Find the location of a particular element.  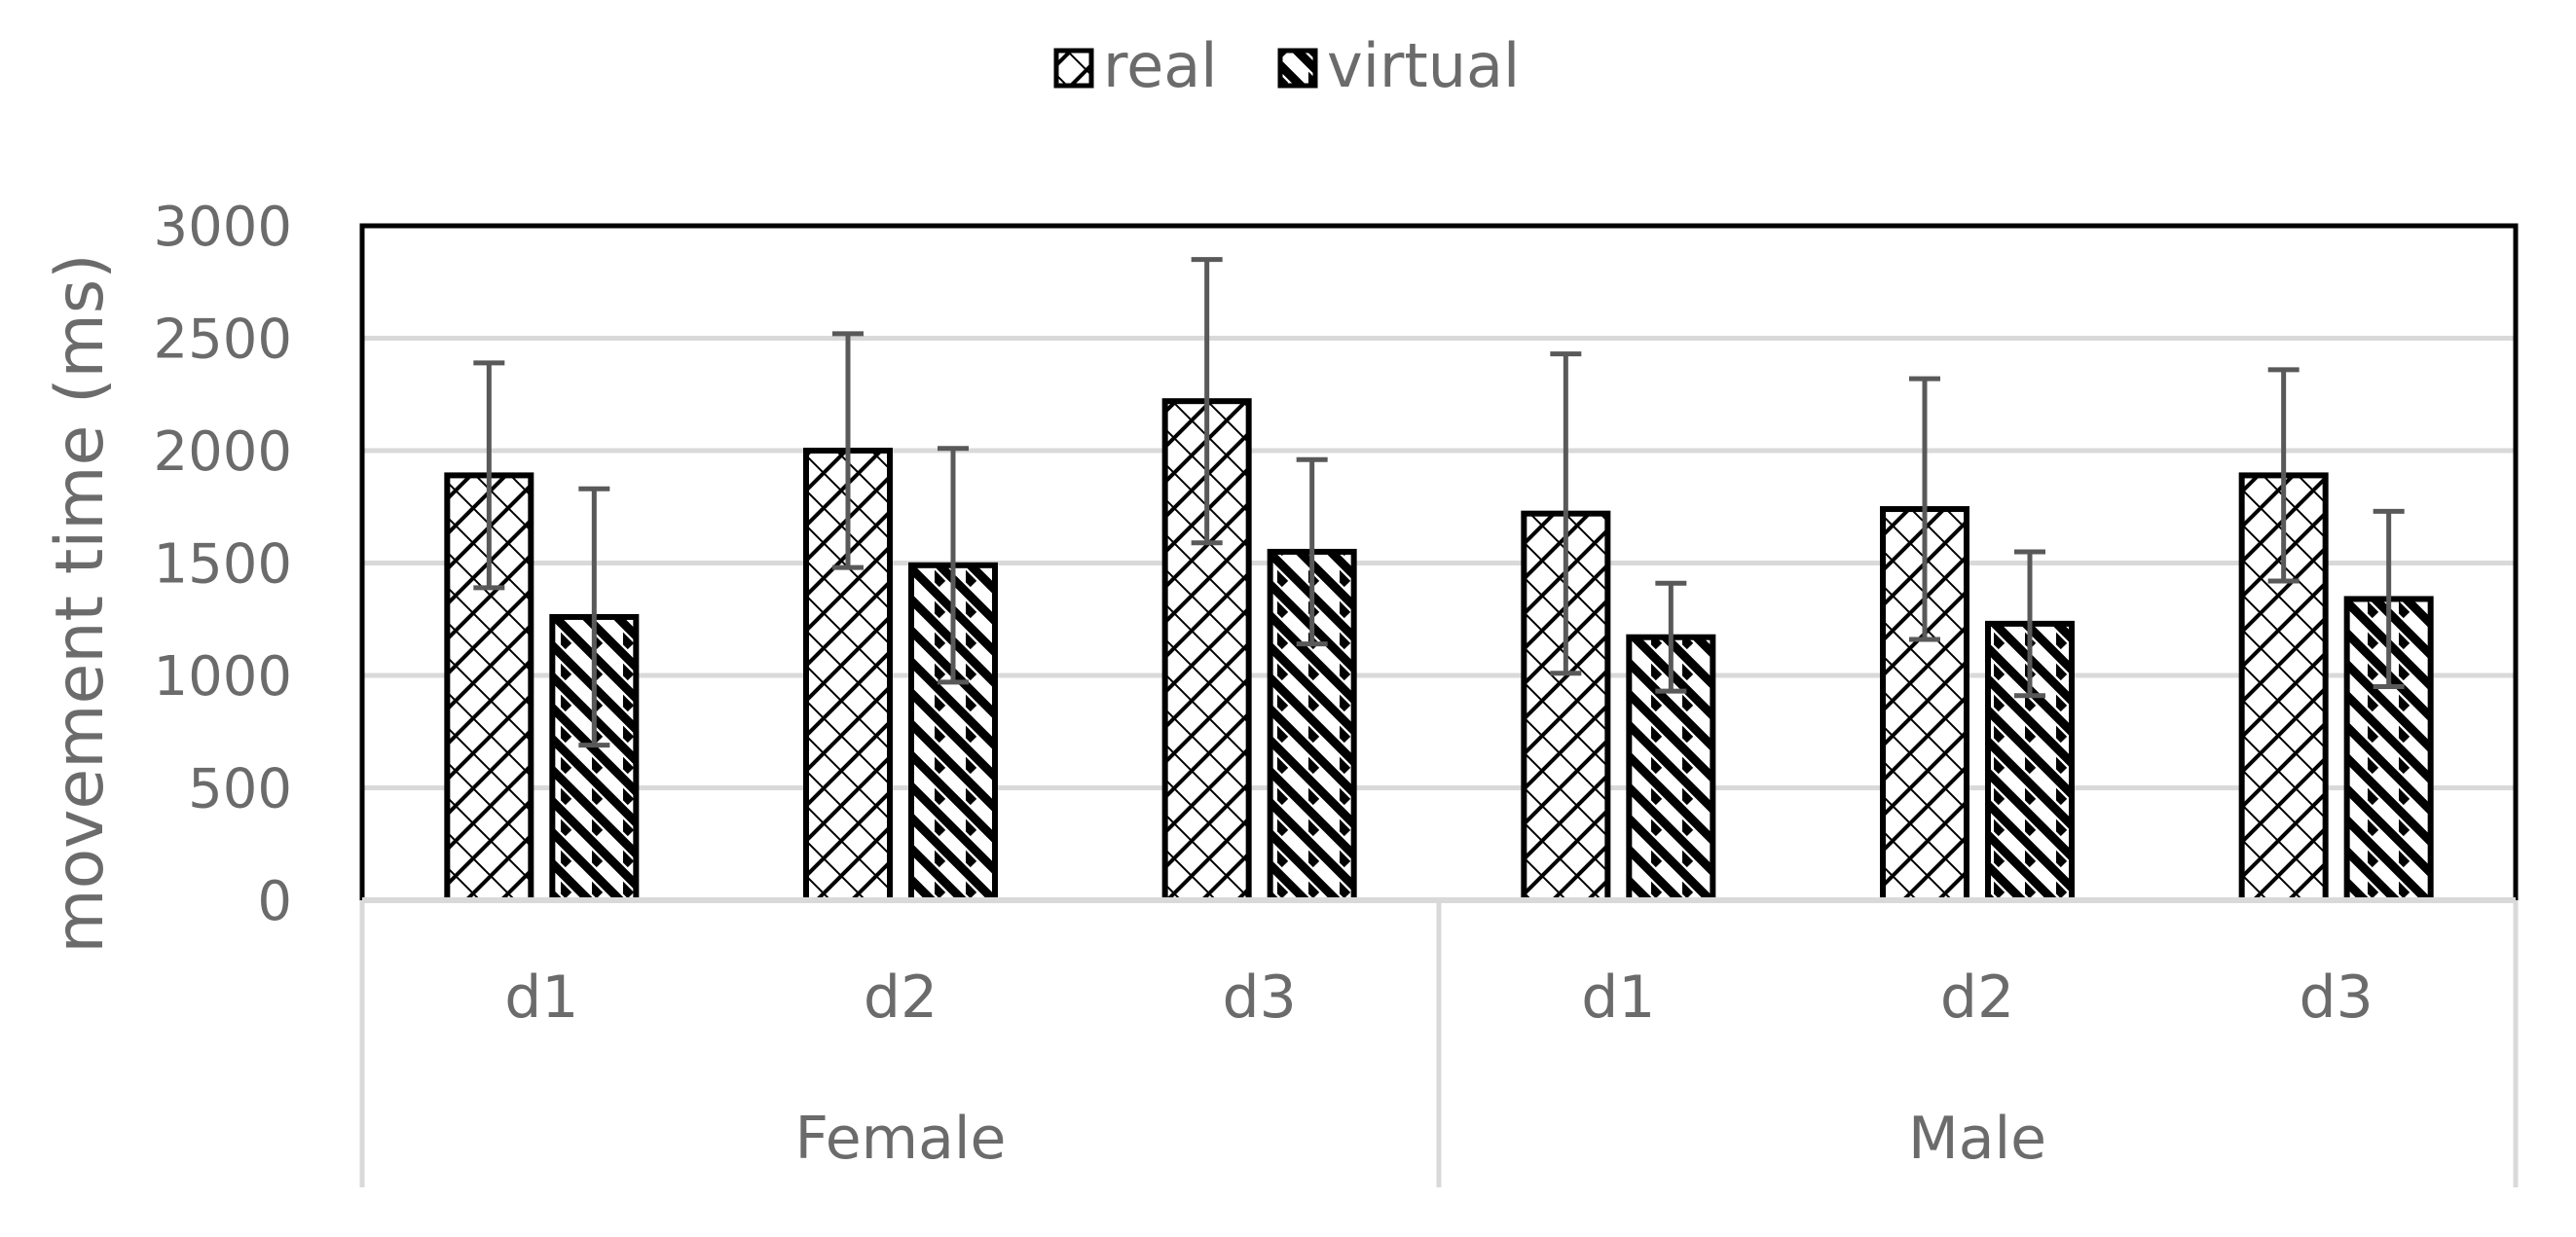

error-bar-real-male-d1 is located at coordinates (1566, 514).